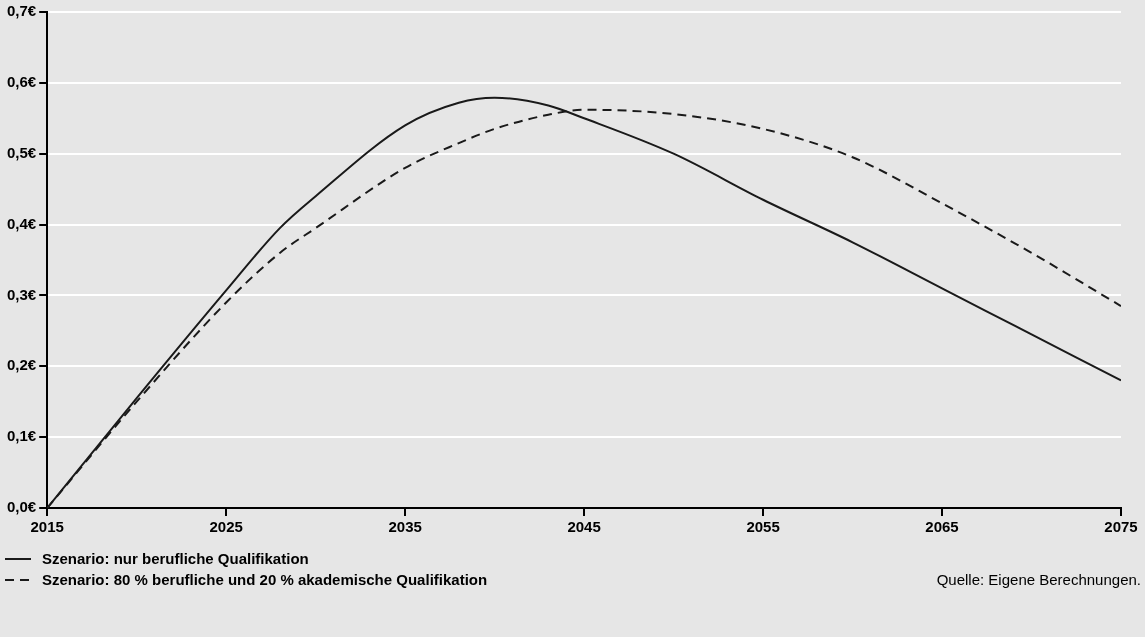 The image size is (1145, 637). Describe the element at coordinates (175, 558) in the screenshot. I see `legend-label: Szenario: nur berufliche Qualifikation` at that location.